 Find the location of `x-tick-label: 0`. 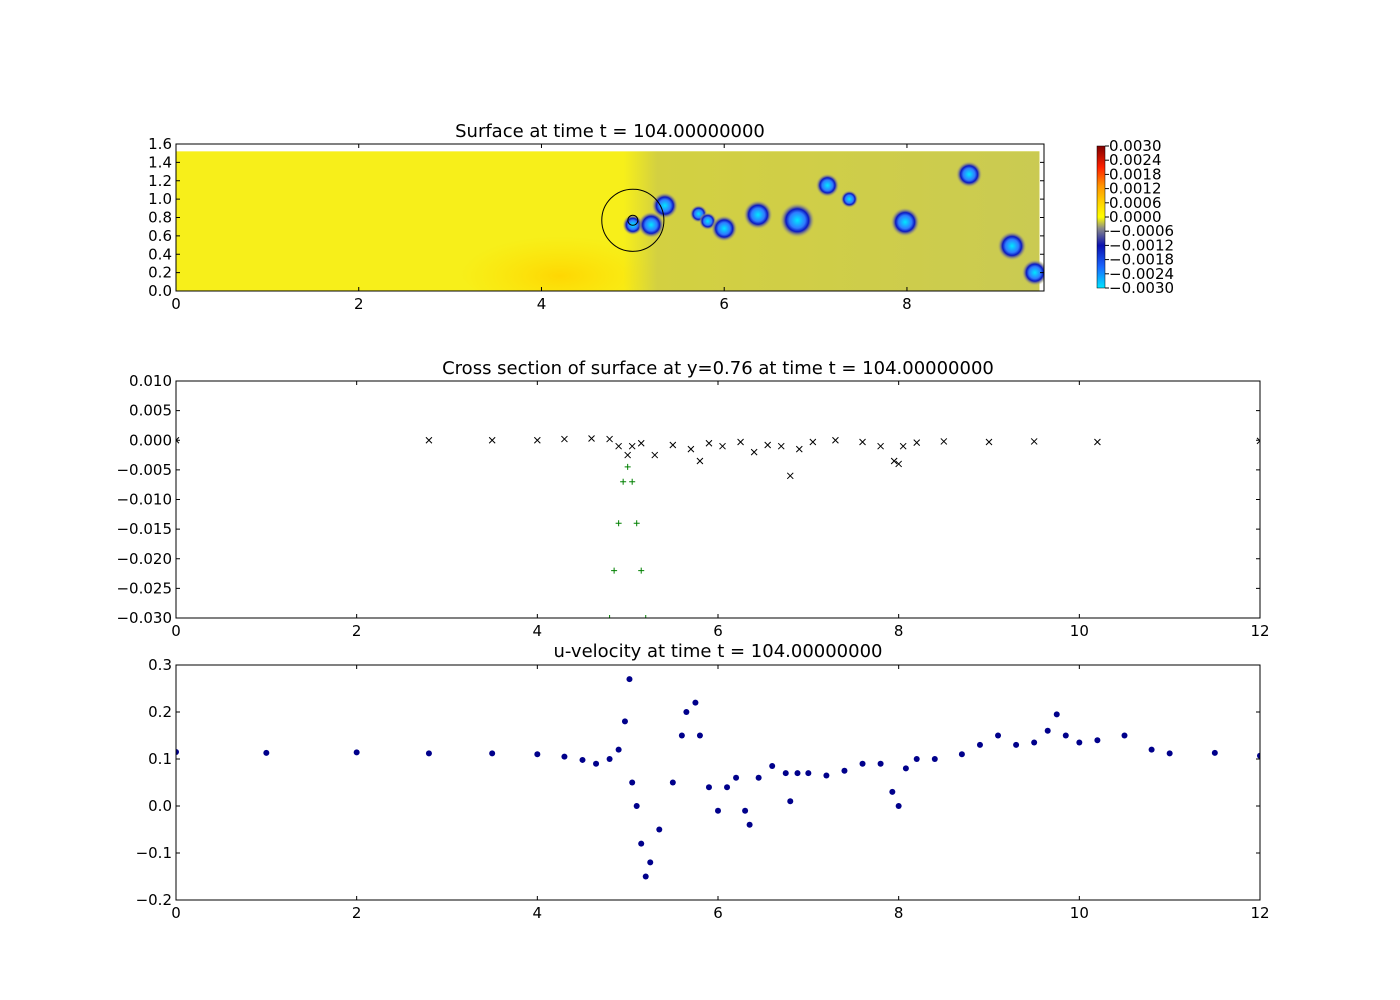

x-tick-label: 0 is located at coordinates (176, 631).